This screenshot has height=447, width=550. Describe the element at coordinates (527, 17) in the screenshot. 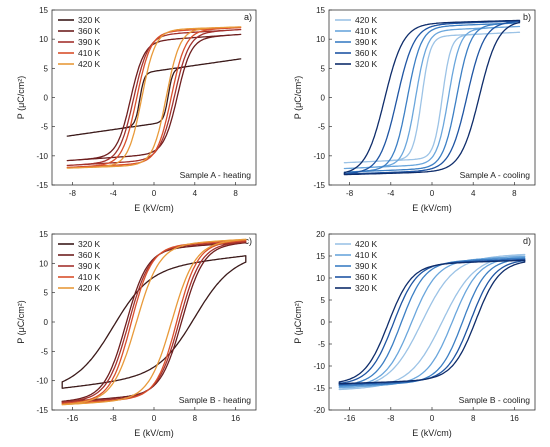

I see `panel-tag: b)` at that location.